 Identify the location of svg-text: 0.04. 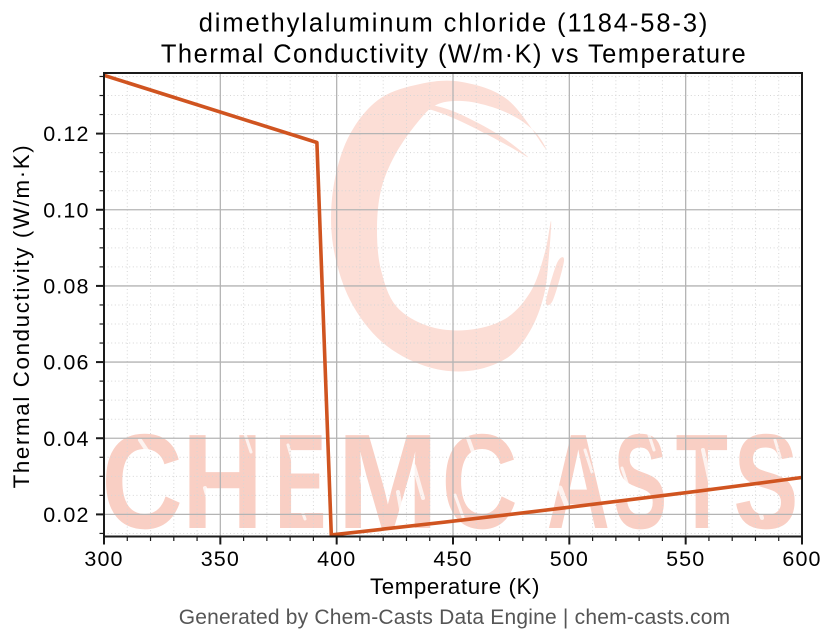
(66, 439).